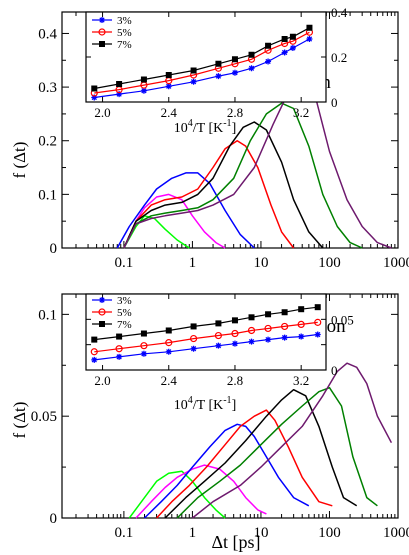 This screenshot has height=555, width=409. I want to click on series-line-green, so click(277, 452).